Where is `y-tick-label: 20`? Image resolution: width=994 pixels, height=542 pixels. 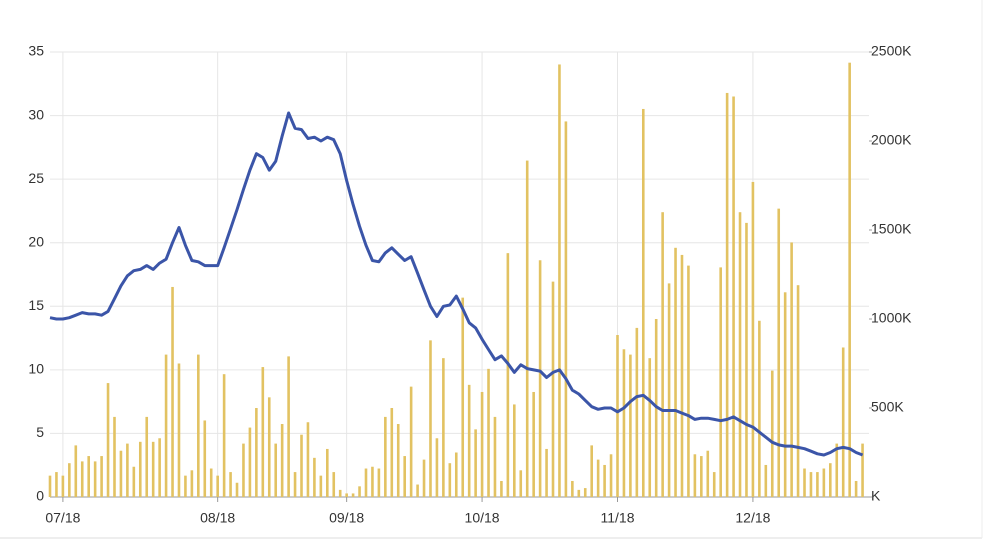
y-tick-label: 20 is located at coordinates (36, 241).